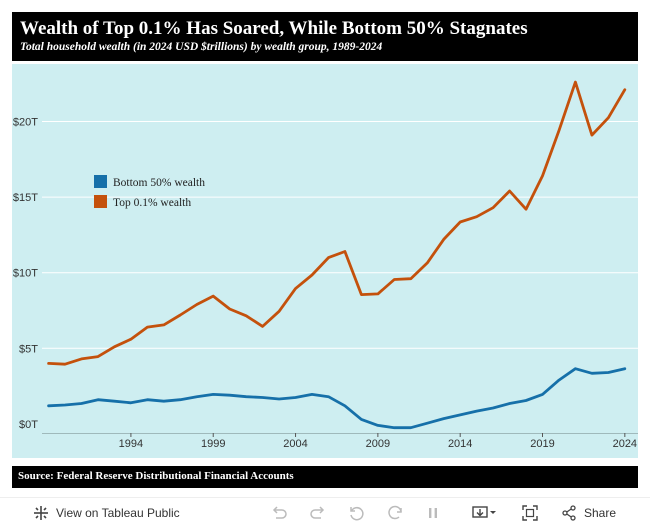 The height and width of the screenshot is (528, 650). I want to click on download-button, so click(485, 513).